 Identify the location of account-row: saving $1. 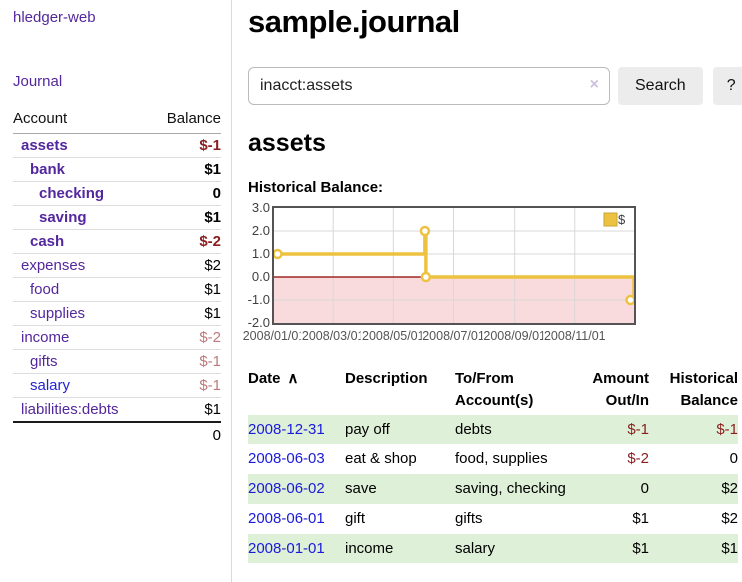
(117, 217).